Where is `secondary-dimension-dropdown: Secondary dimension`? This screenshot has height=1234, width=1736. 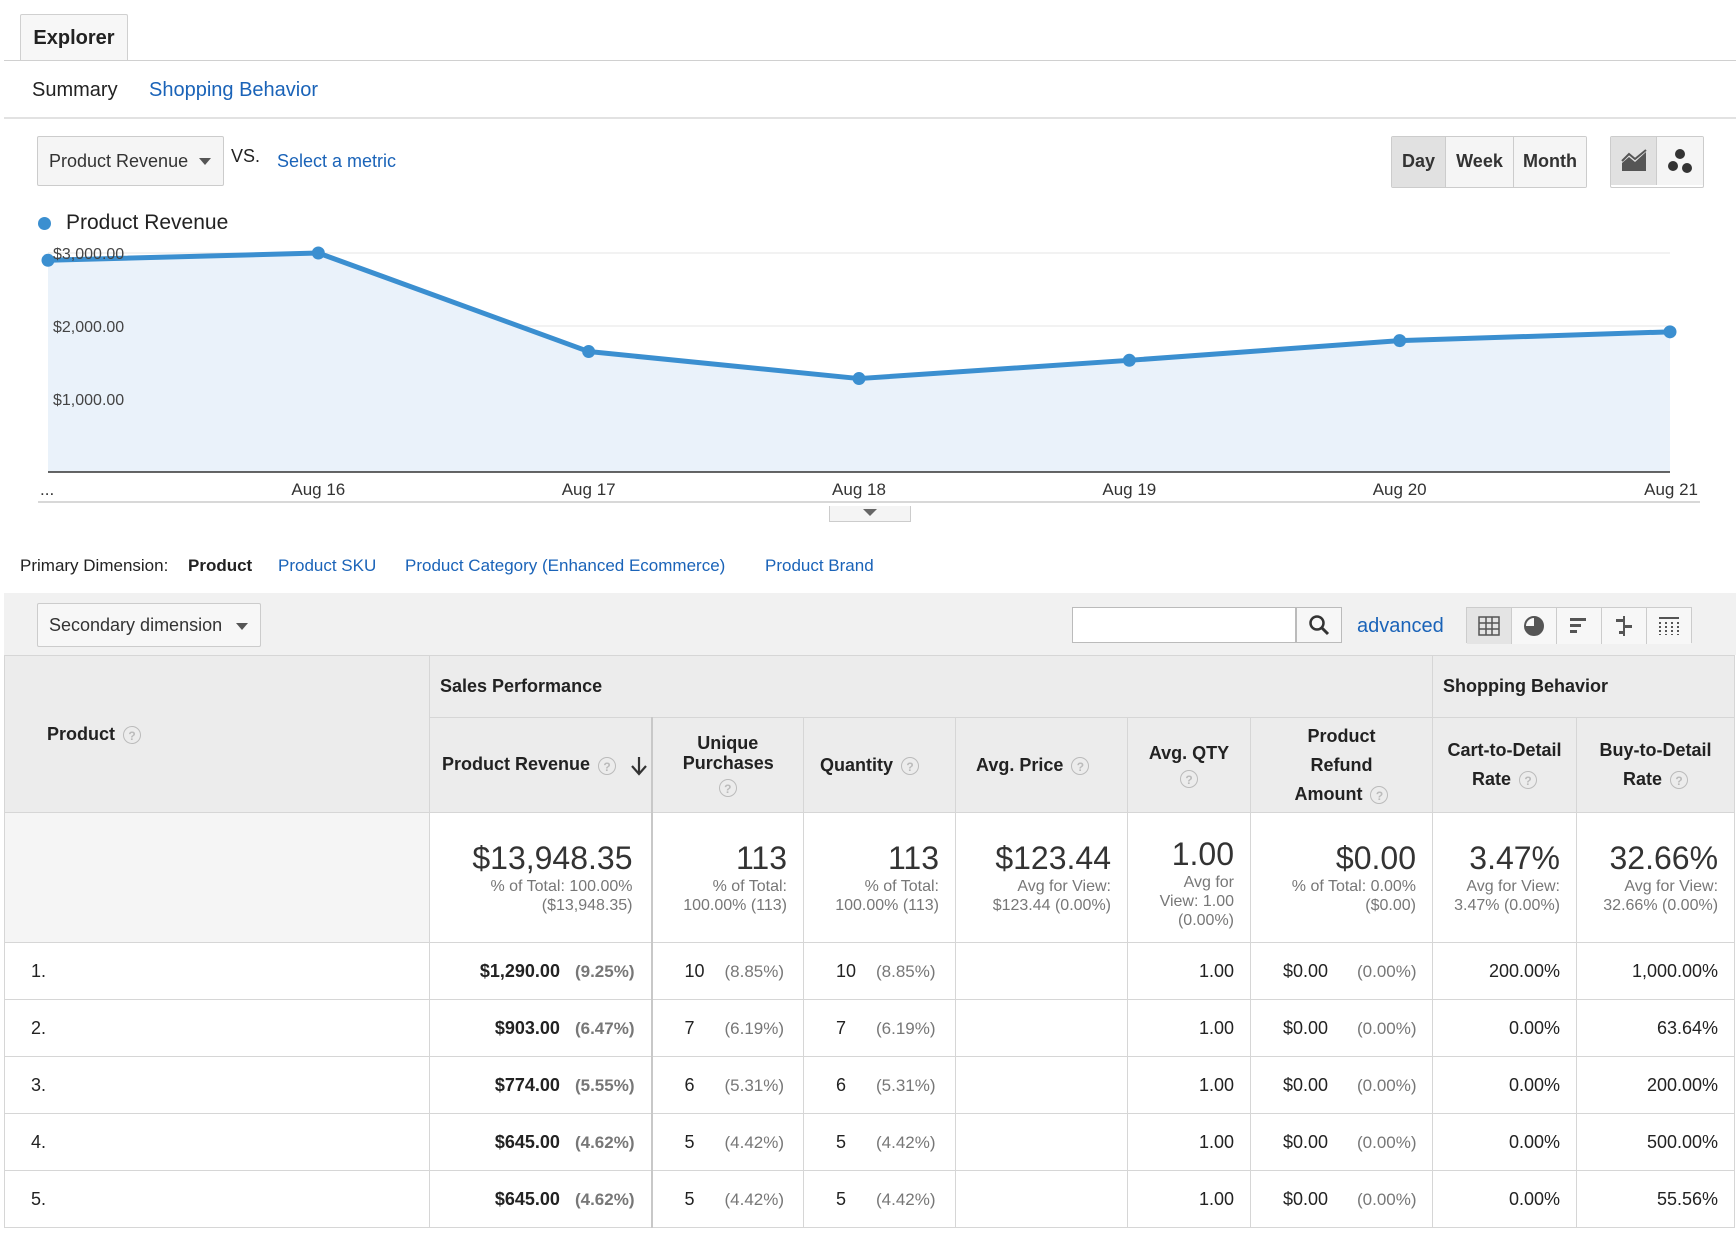
secondary-dimension-dropdown: Secondary dimension is located at coordinates (149, 625).